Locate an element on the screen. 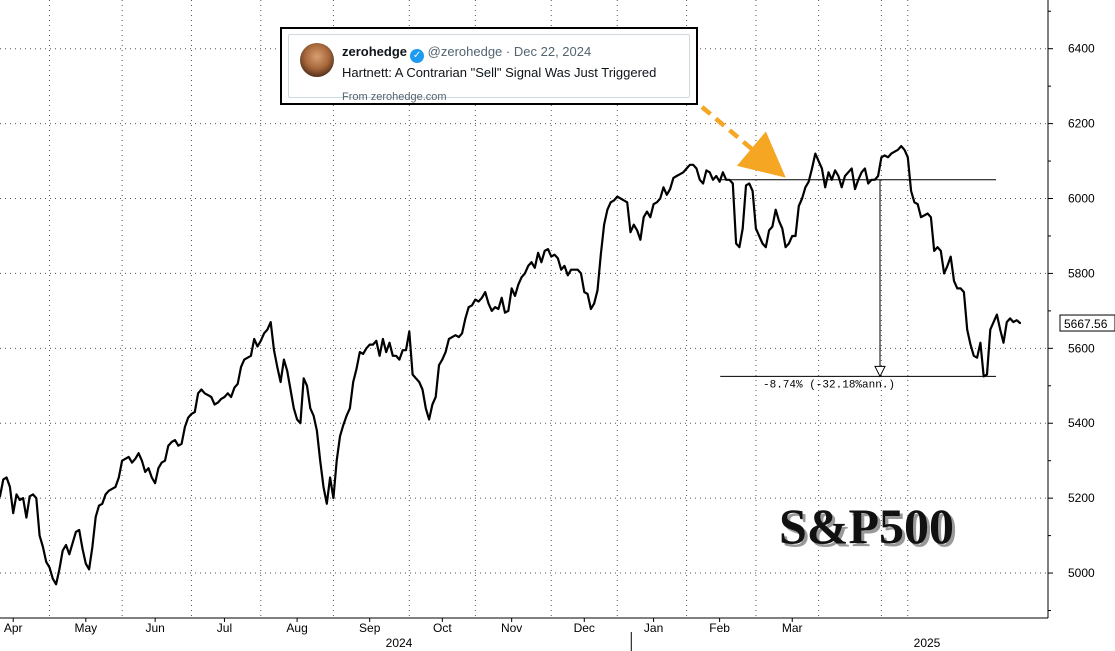  y-tick-label: 5800 is located at coordinates (1081, 273).